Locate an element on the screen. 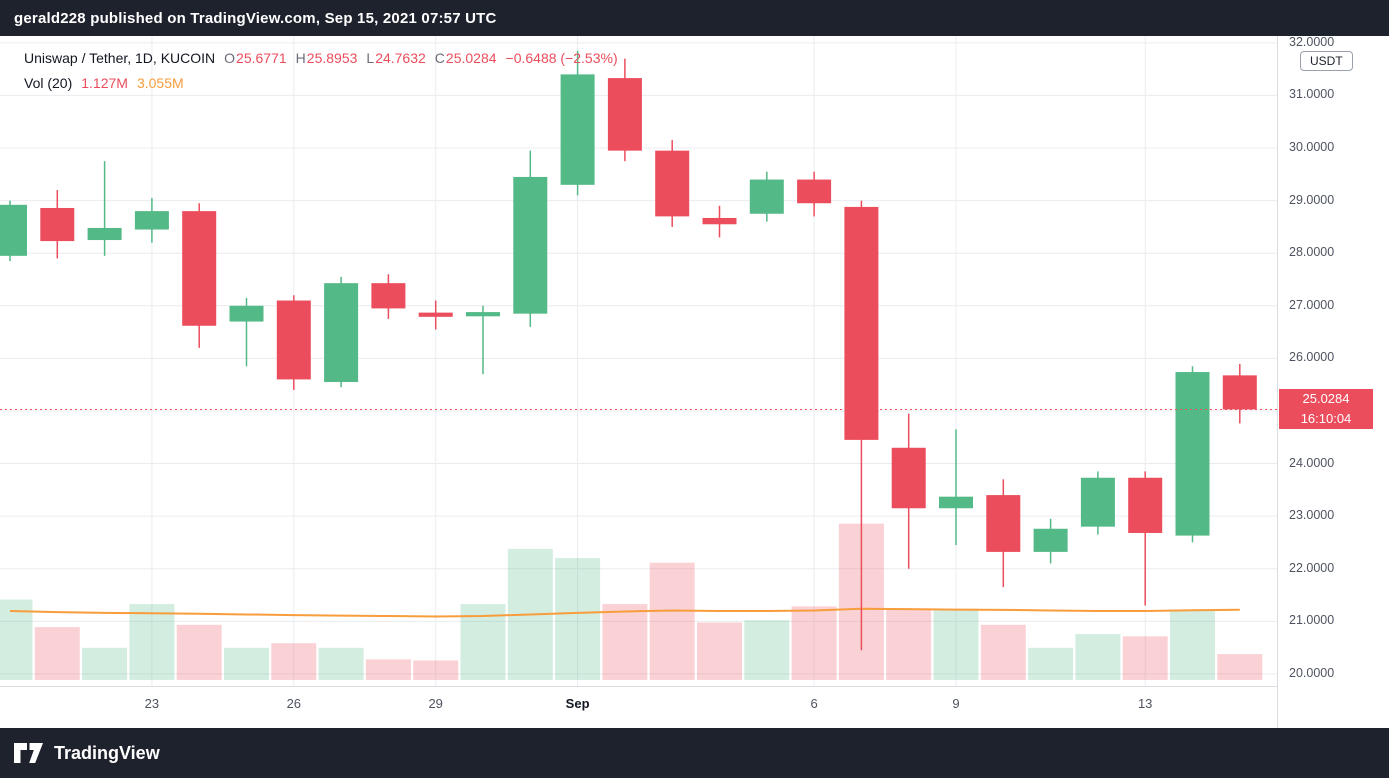 This screenshot has height=778, width=1389. low-value: L 24.7632 is located at coordinates (396, 58).